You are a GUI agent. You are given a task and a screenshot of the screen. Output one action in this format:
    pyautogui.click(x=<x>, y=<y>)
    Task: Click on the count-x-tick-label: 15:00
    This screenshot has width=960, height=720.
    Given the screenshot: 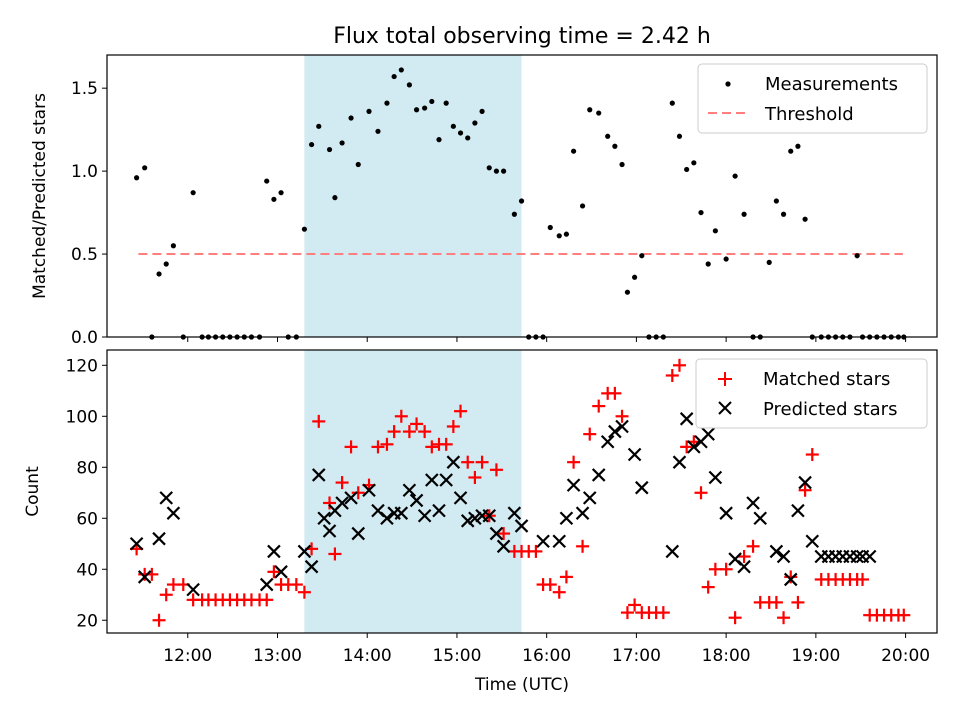 What is the action you would take?
    pyautogui.click(x=456, y=656)
    